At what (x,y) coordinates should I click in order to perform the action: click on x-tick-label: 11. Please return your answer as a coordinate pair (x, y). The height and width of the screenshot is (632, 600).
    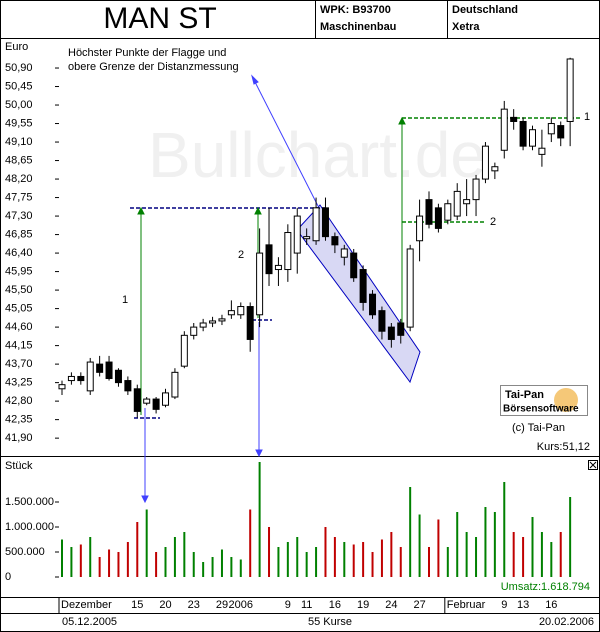
    Looking at the image, I should click on (306, 605).